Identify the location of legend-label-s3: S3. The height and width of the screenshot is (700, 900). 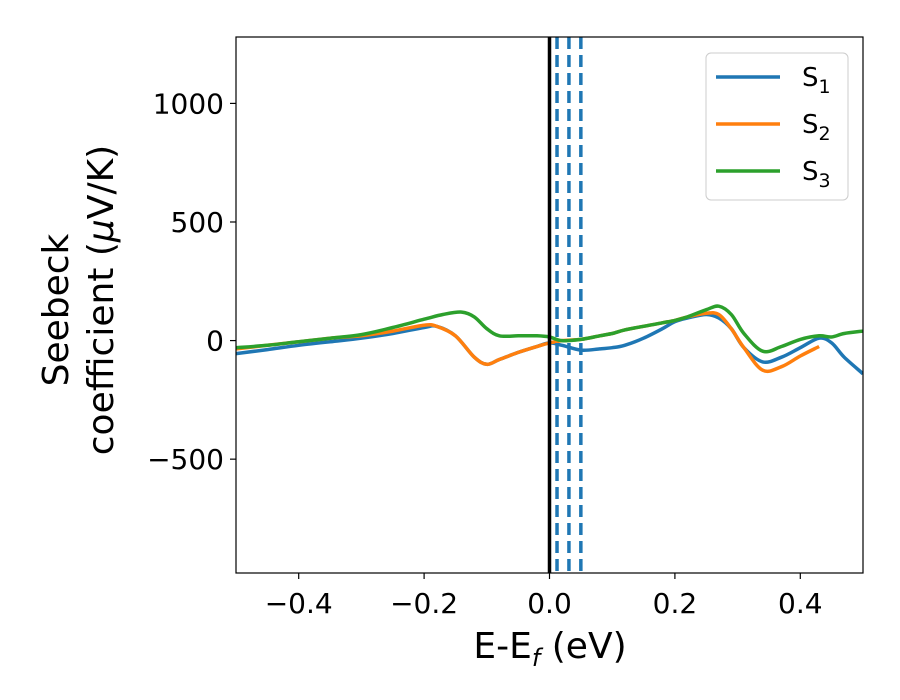
(816, 174).